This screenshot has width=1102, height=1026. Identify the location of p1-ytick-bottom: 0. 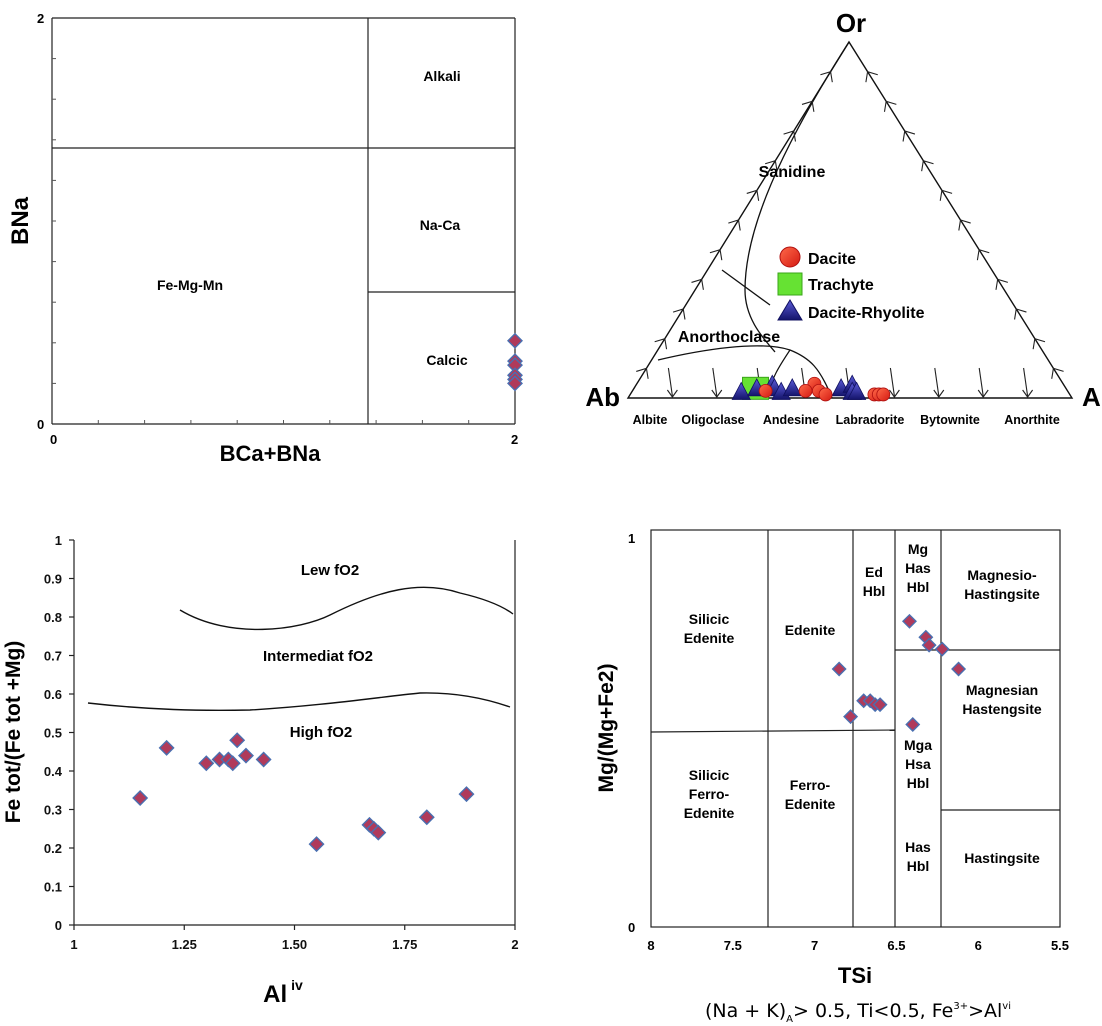
(40, 424).